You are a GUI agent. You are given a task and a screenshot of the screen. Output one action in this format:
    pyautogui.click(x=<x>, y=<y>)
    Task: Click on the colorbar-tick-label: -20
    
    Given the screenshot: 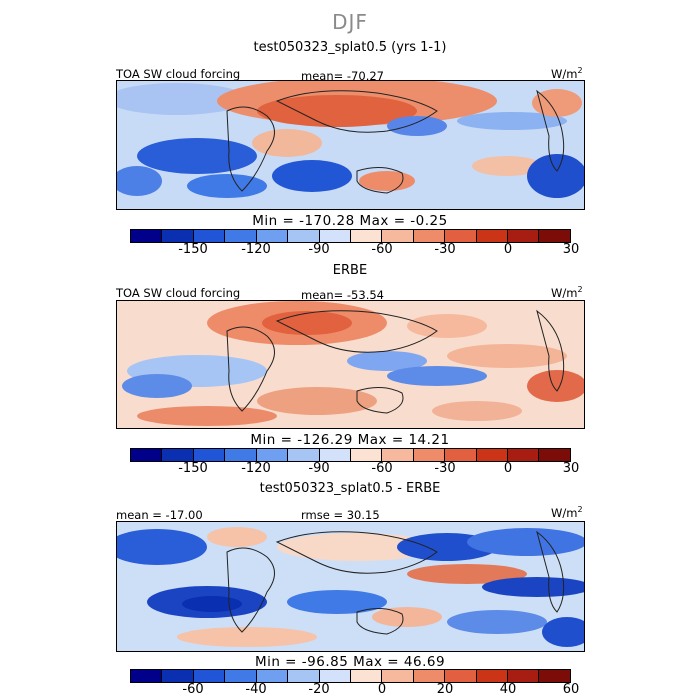 What is the action you would take?
    pyautogui.click(x=319, y=689)
    